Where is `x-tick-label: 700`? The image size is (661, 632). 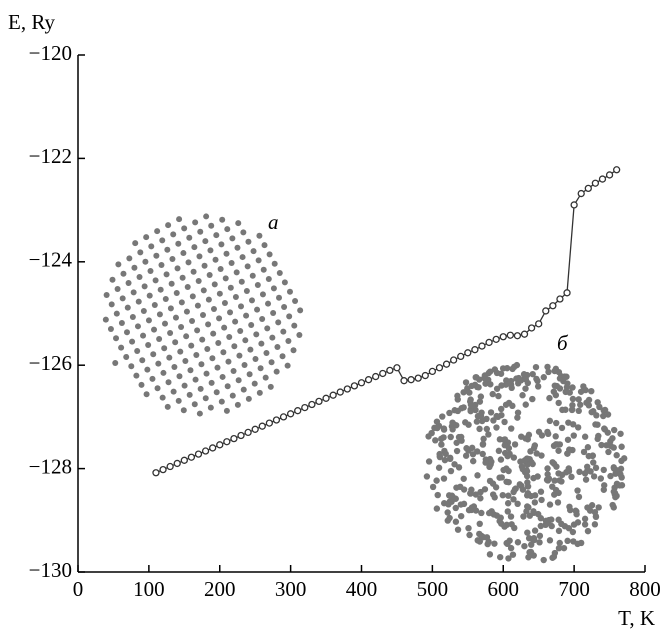 x-tick-label: 700 is located at coordinates (574, 589).